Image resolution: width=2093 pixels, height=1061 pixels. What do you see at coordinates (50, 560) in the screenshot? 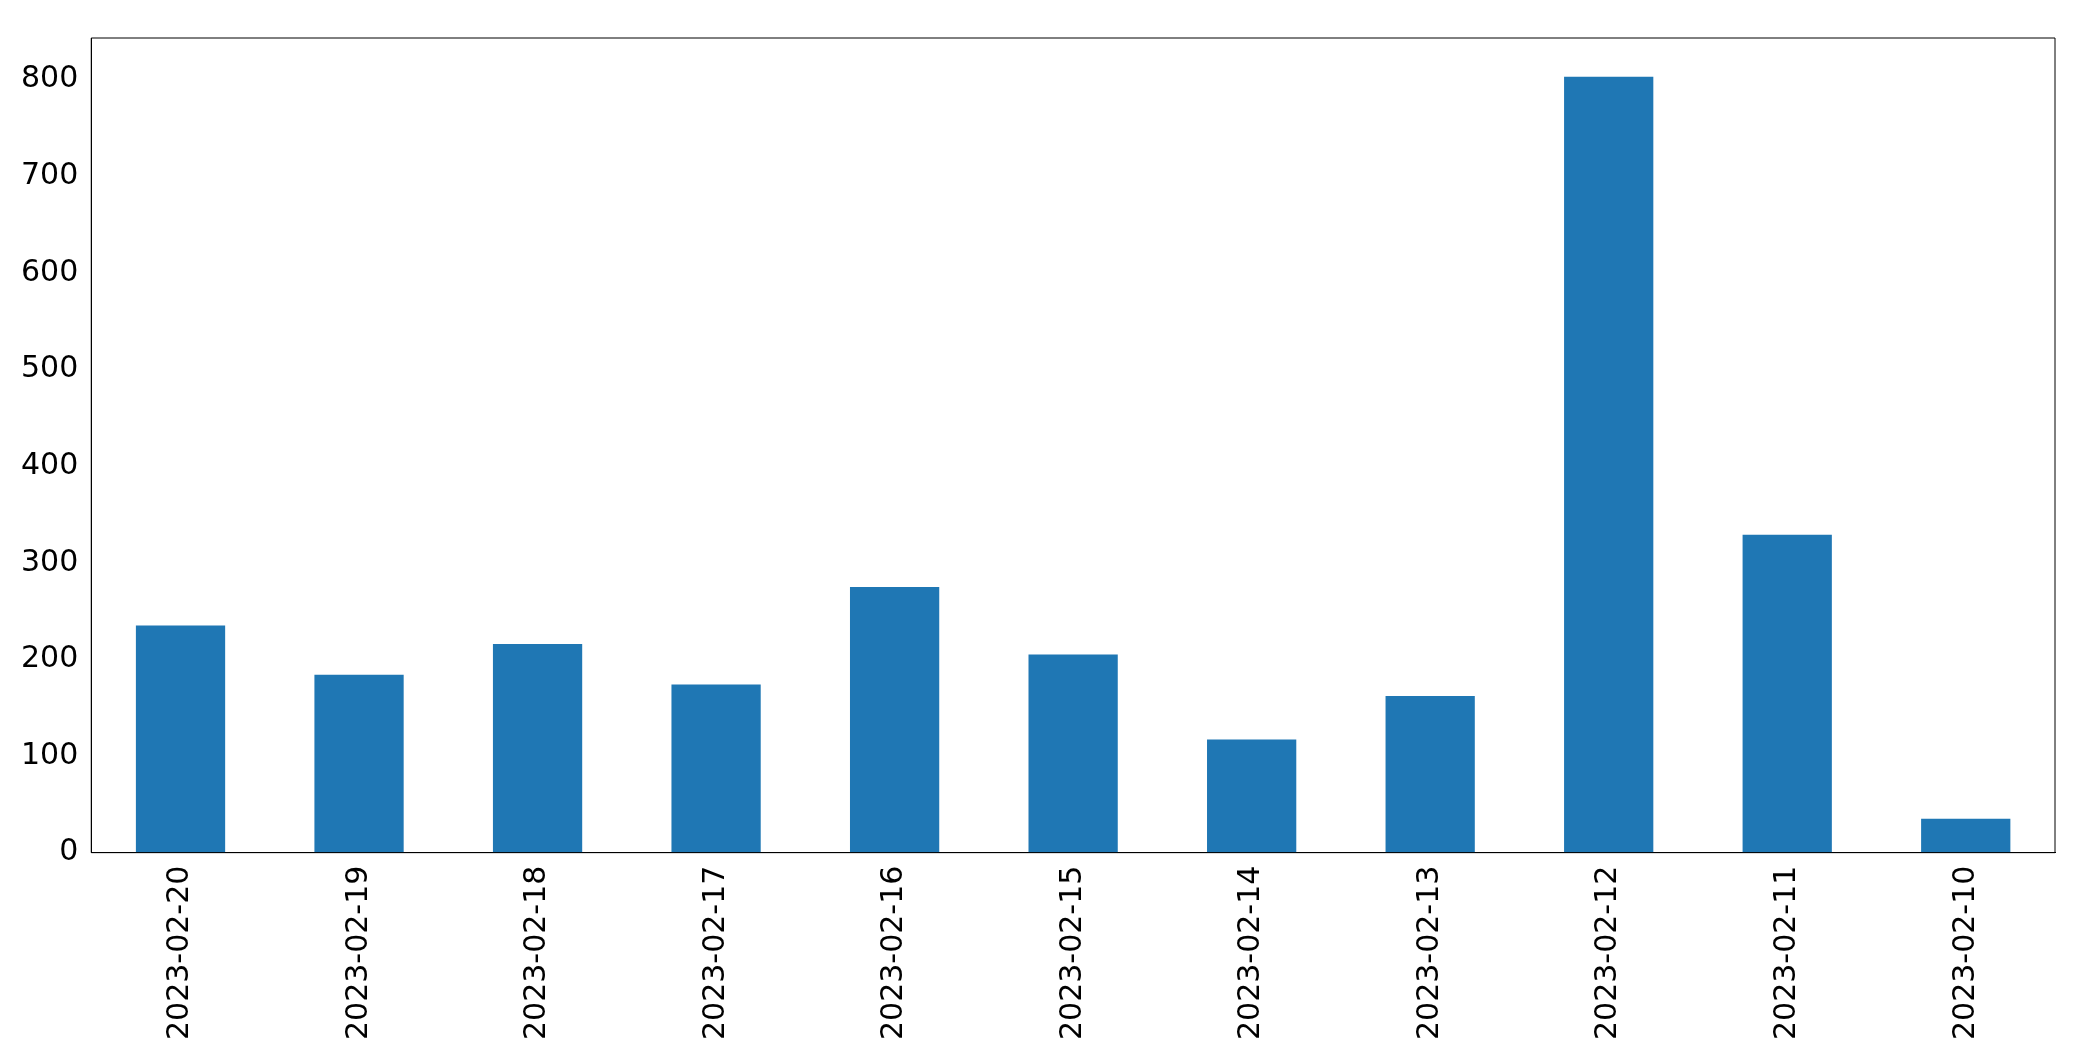
I see `y-tick-label: 300` at bounding box center [50, 560].